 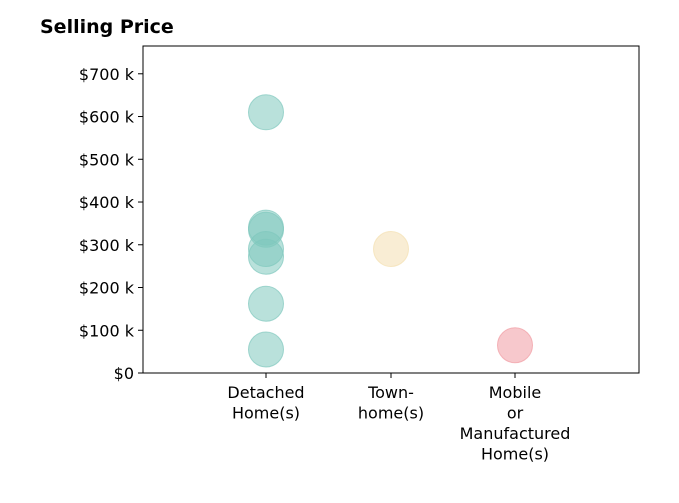 I want to click on x-tick-label-line: or, so click(x=515, y=413).